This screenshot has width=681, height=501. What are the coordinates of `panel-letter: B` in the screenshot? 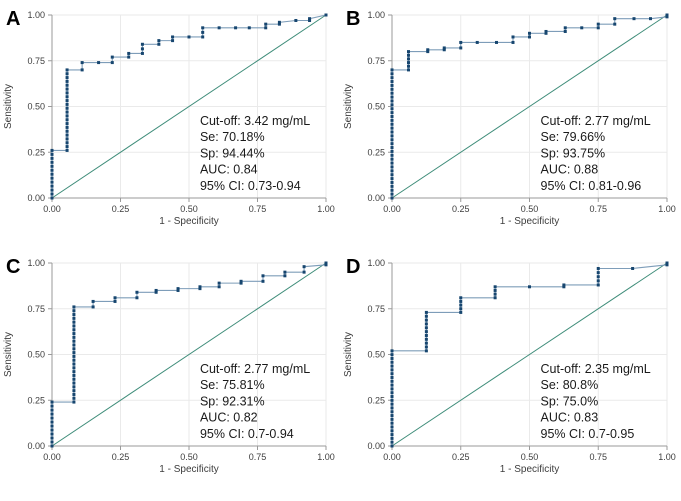 It's located at (353, 19).